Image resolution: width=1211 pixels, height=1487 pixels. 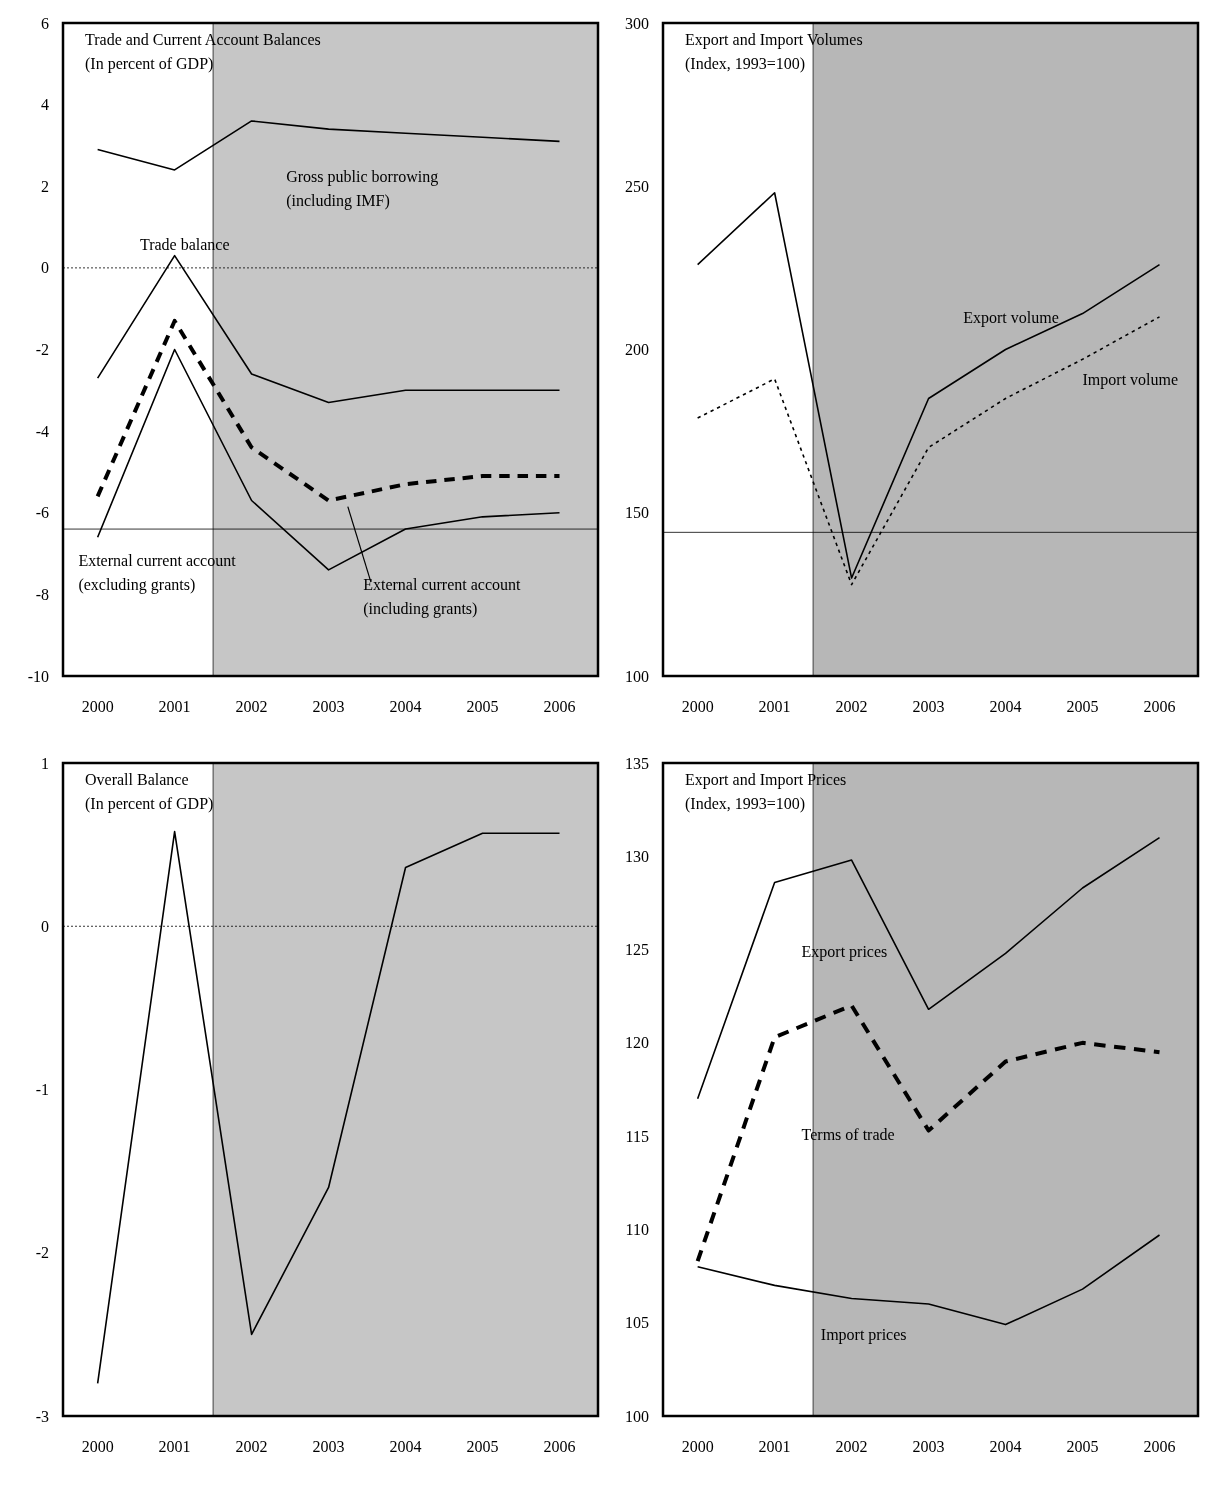 I want to click on series-label: External current account (excluding grants), so click(x=157, y=572).